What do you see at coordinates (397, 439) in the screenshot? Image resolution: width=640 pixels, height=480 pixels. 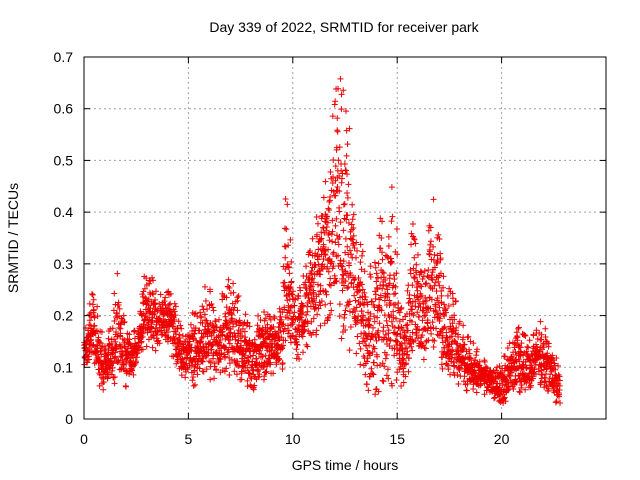 I see `x-tick-label: 15` at bounding box center [397, 439].